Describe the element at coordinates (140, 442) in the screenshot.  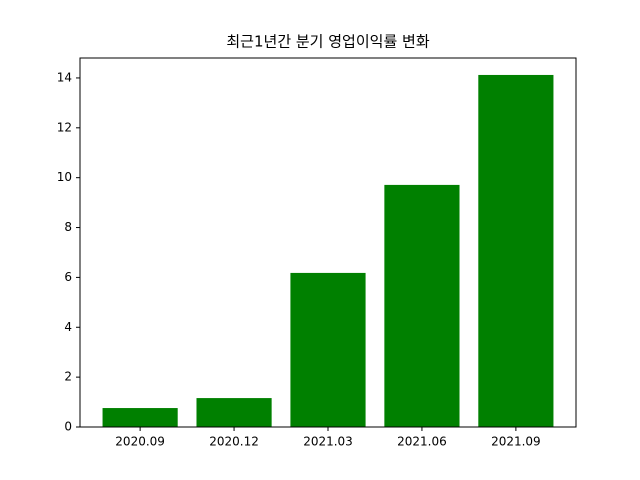
I see `x-tick-label: 2020.09` at that location.